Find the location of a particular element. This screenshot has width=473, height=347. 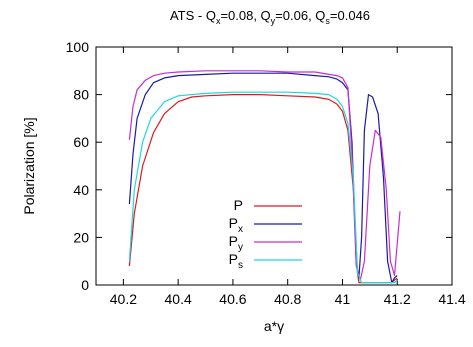

legend-label: Px is located at coordinates (236, 225).